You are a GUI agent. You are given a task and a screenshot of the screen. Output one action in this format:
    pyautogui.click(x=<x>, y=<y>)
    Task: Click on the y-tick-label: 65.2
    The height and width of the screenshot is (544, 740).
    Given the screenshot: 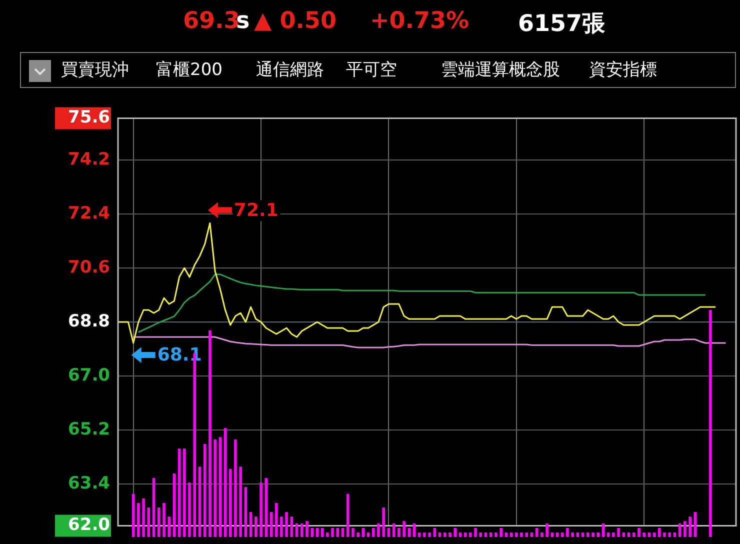 What is the action you would take?
    pyautogui.click(x=89, y=429)
    